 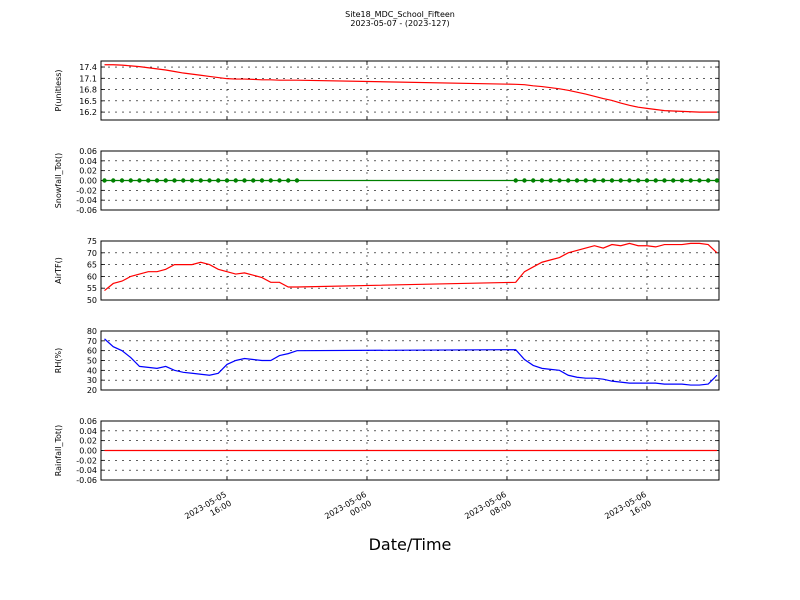 I want to click on y-tick-label: 16.2, so click(x=88, y=112).